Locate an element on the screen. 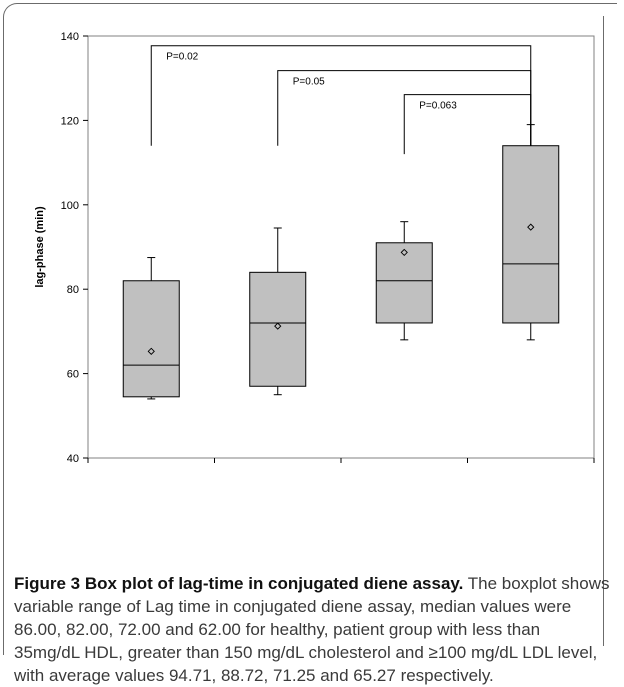 This screenshot has height=687, width=624. y-axis-label: lag-phase (min) is located at coordinates (40, 247).